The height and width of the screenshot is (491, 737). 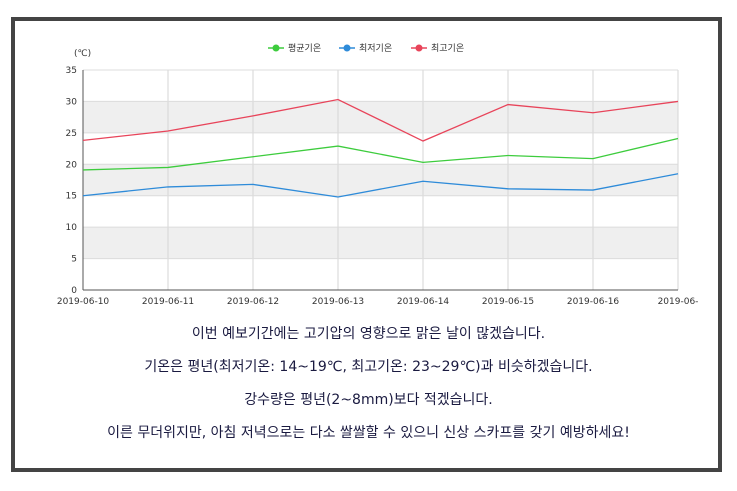 What do you see at coordinates (593, 302) in the screenshot?
I see `x-tick-label: 2019-06-16` at bounding box center [593, 302].